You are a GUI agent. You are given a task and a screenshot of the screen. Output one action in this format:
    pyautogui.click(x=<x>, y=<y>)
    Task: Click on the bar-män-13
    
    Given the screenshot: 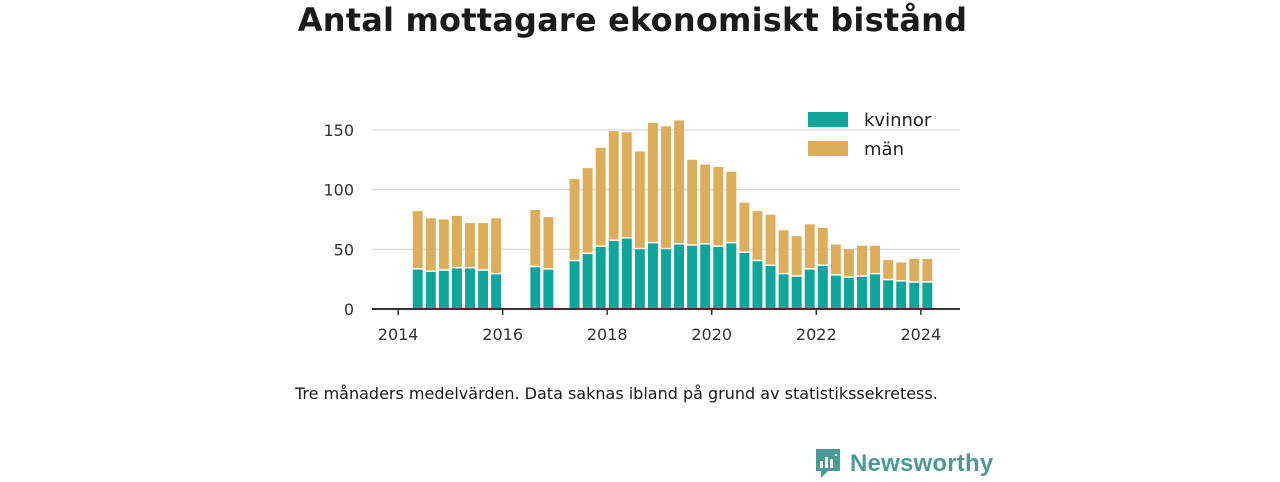 What is the action you would take?
    pyautogui.click(x=626, y=185)
    